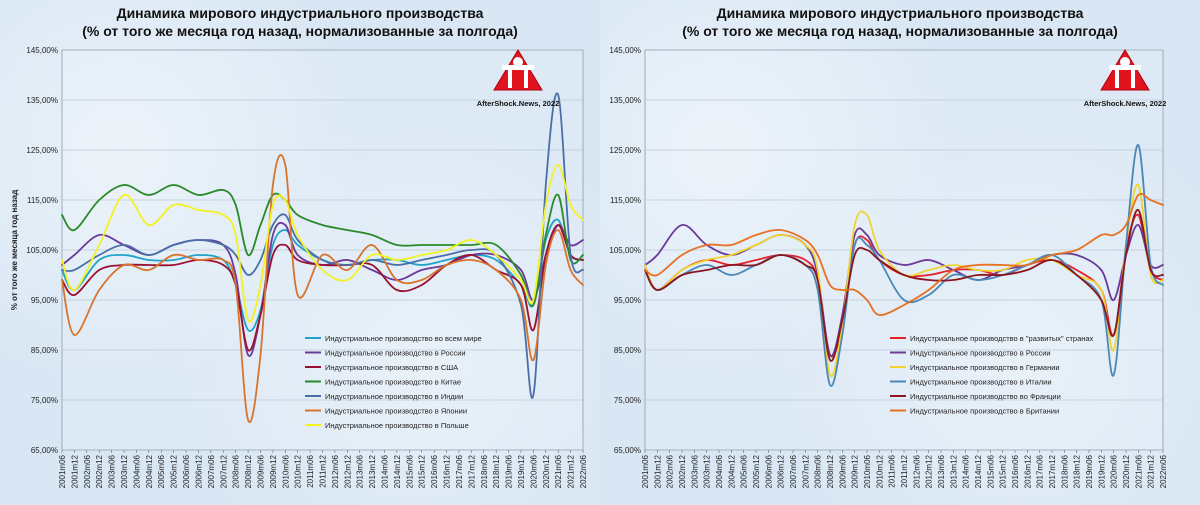 This screenshot has height=505, width=1200. I want to click on y-tick-label: 105,00%, so click(42, 250).